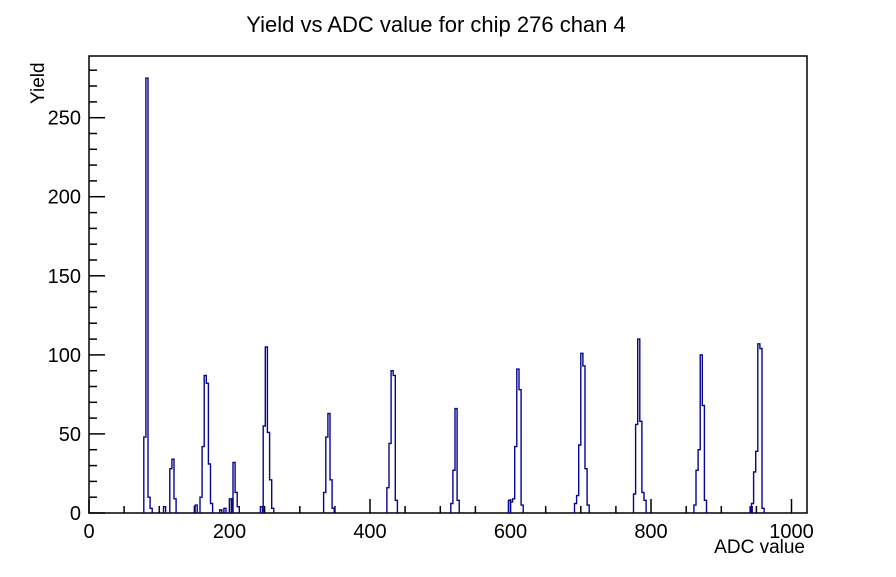  What do you see at coordinates (448, 532) in the screenshot?
I see `x-tick-labels: 0 200 400 600 800 1000` at bounding box center [448, 532].